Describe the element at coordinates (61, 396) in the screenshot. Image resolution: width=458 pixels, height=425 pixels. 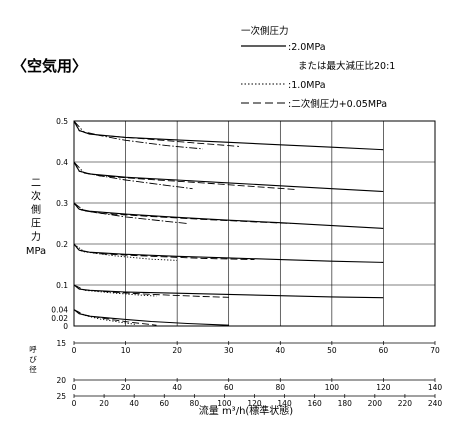
I see `nominal-size-label: 25` at that location.